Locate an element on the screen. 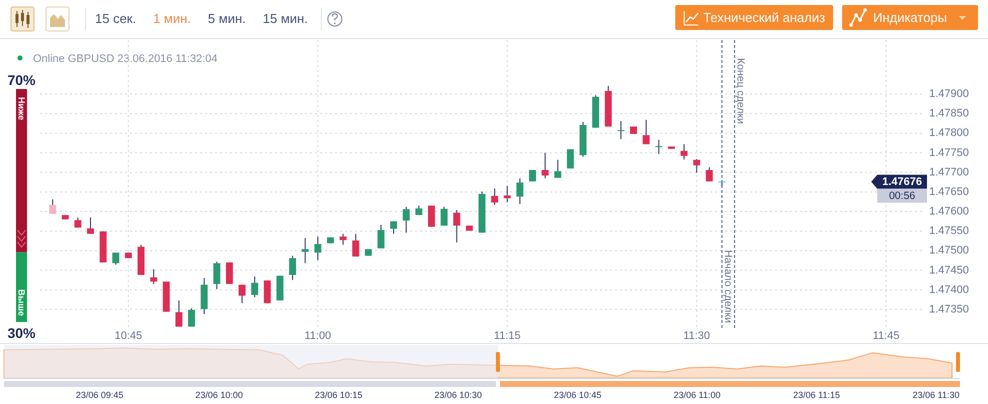 This screenshot has height=404, width=988. x-tick-label: 11:00 is located at coordinates (318, 336).